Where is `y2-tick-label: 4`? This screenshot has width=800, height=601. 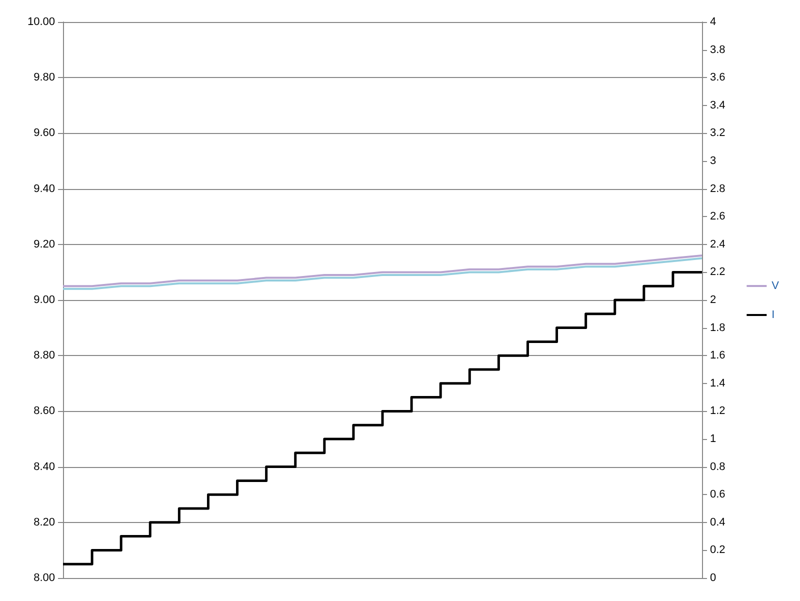
y2-tick-label: 4 is located at coordinates (713, 22).